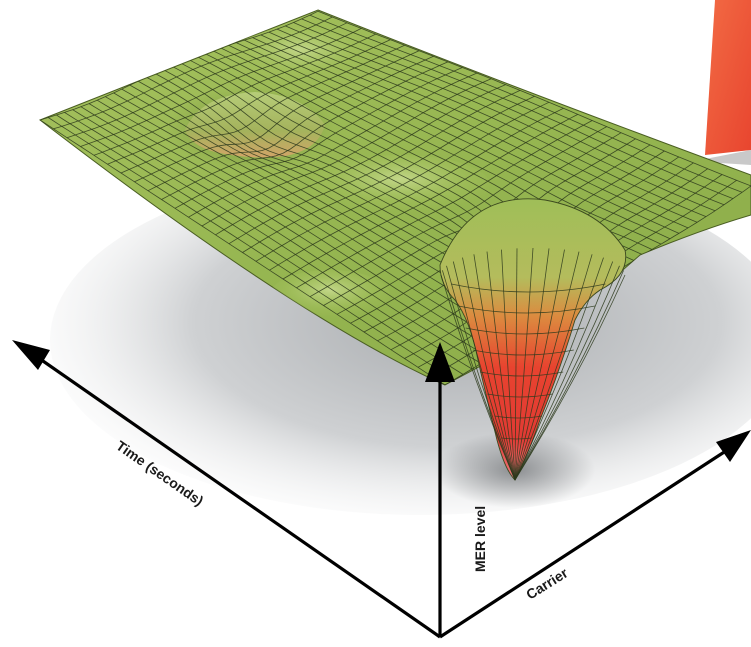  I want to click on dip-deep-grid, so click(533, 364).